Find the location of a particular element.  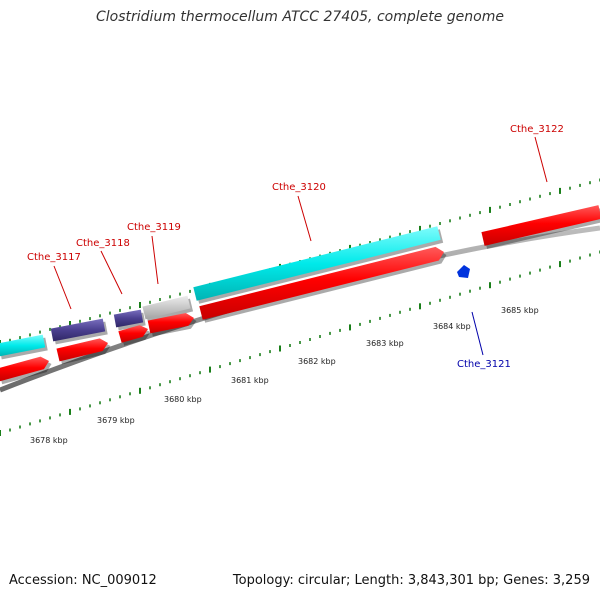

gene-label: Cthe_3122 is located at coordinates (537, 129).